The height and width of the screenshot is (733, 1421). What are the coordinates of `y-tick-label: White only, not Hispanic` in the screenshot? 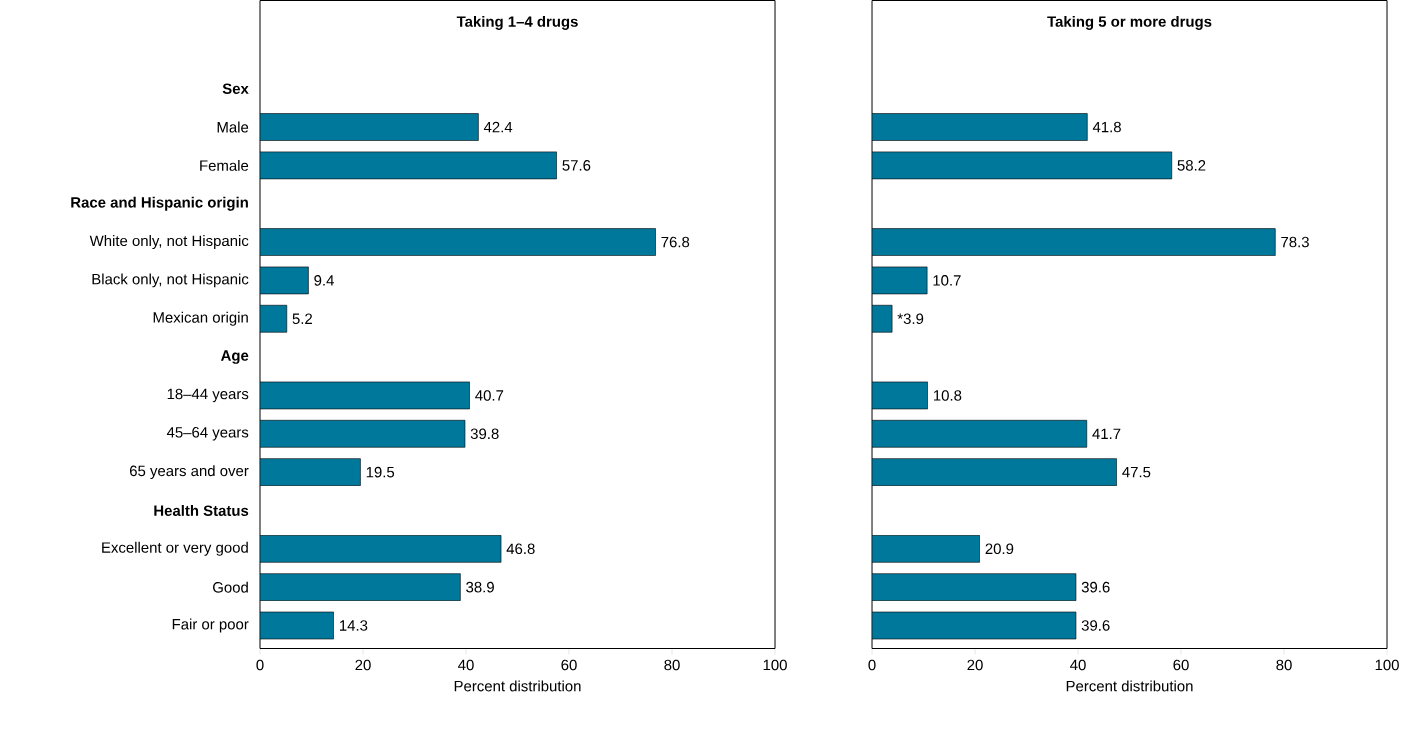 It's located at (169, 242).